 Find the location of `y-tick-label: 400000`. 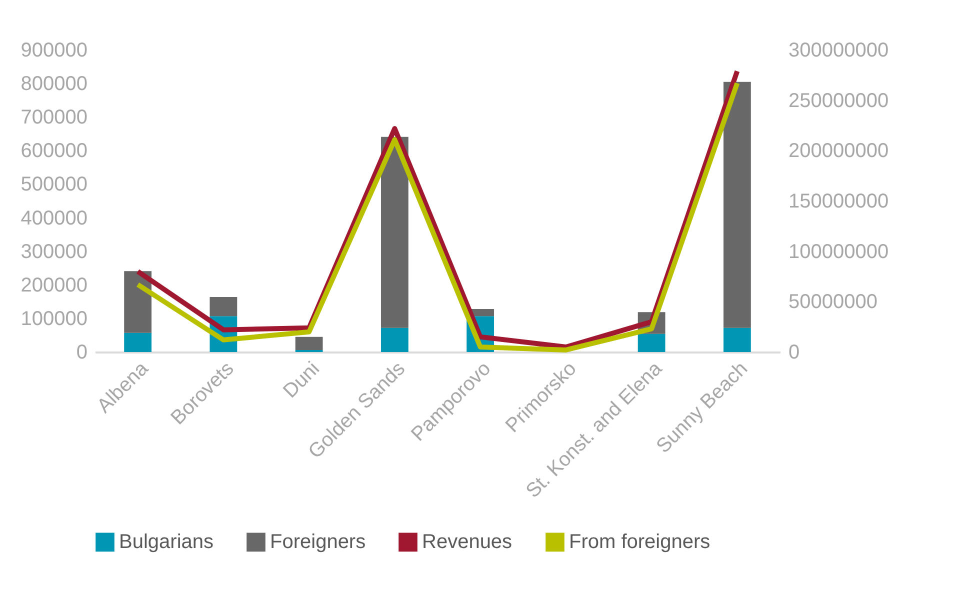

y-tick-label: 400000 is located at coordinates (54, 218).